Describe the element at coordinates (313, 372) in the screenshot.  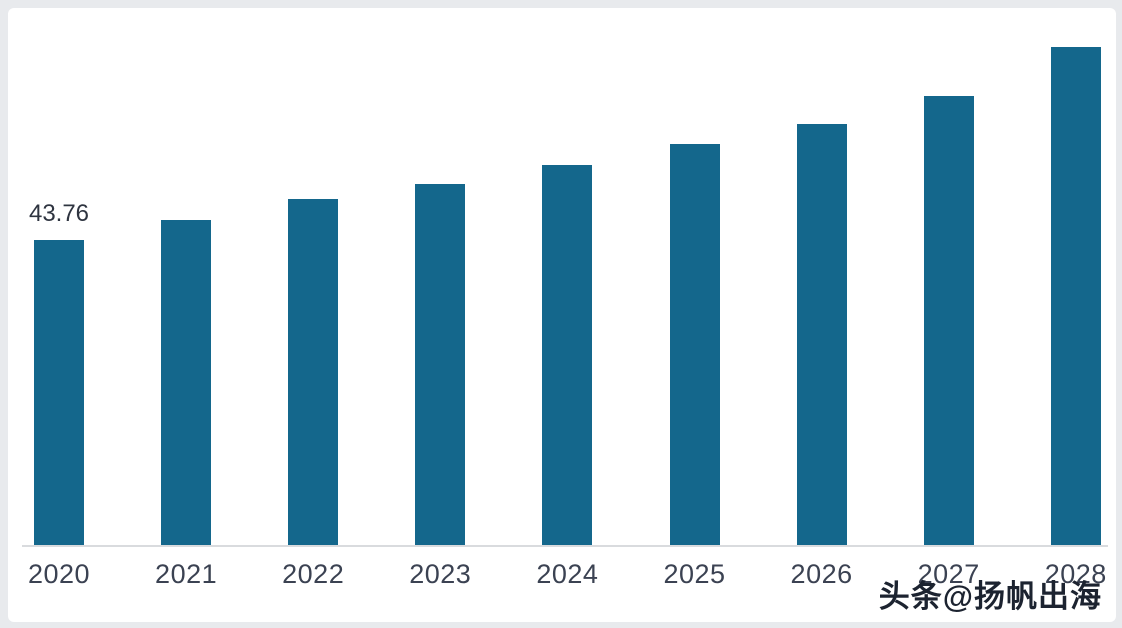
I see `bar-2022` at that location.